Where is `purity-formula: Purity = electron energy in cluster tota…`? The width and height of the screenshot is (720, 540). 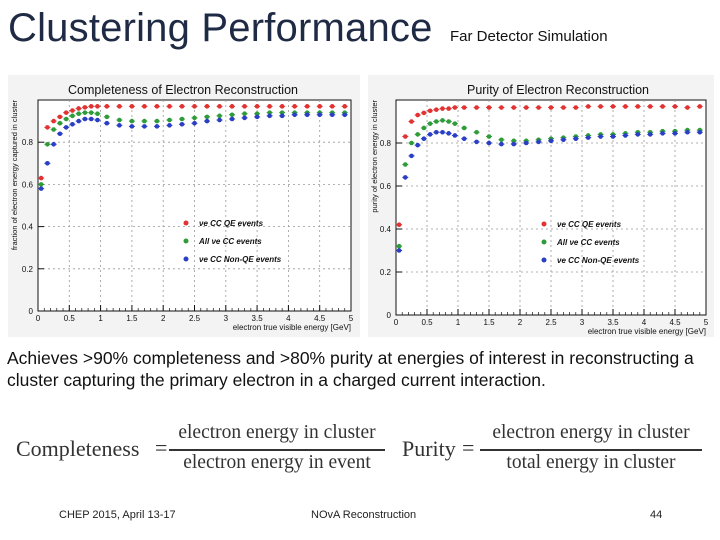 purity-formula: Purity = electron energy in cluster tota… is located at coordinates (557, 450).